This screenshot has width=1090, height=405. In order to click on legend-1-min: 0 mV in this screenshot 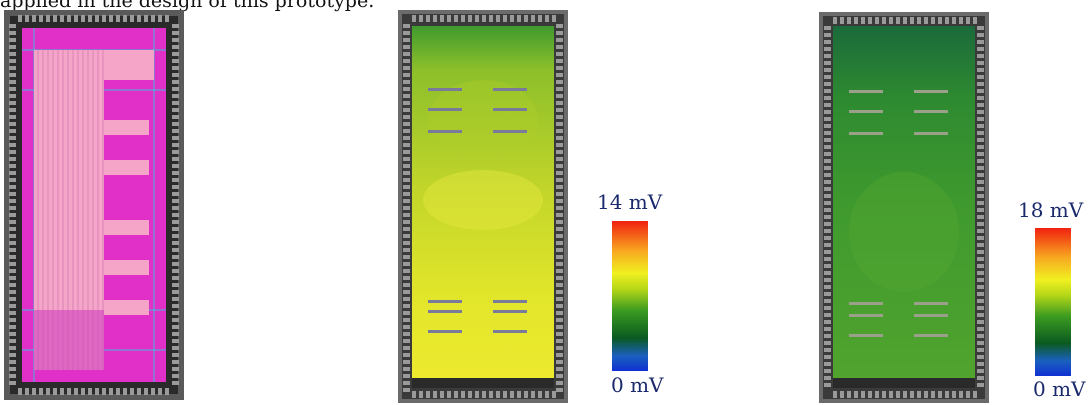, I will do `click(637, 385)`.